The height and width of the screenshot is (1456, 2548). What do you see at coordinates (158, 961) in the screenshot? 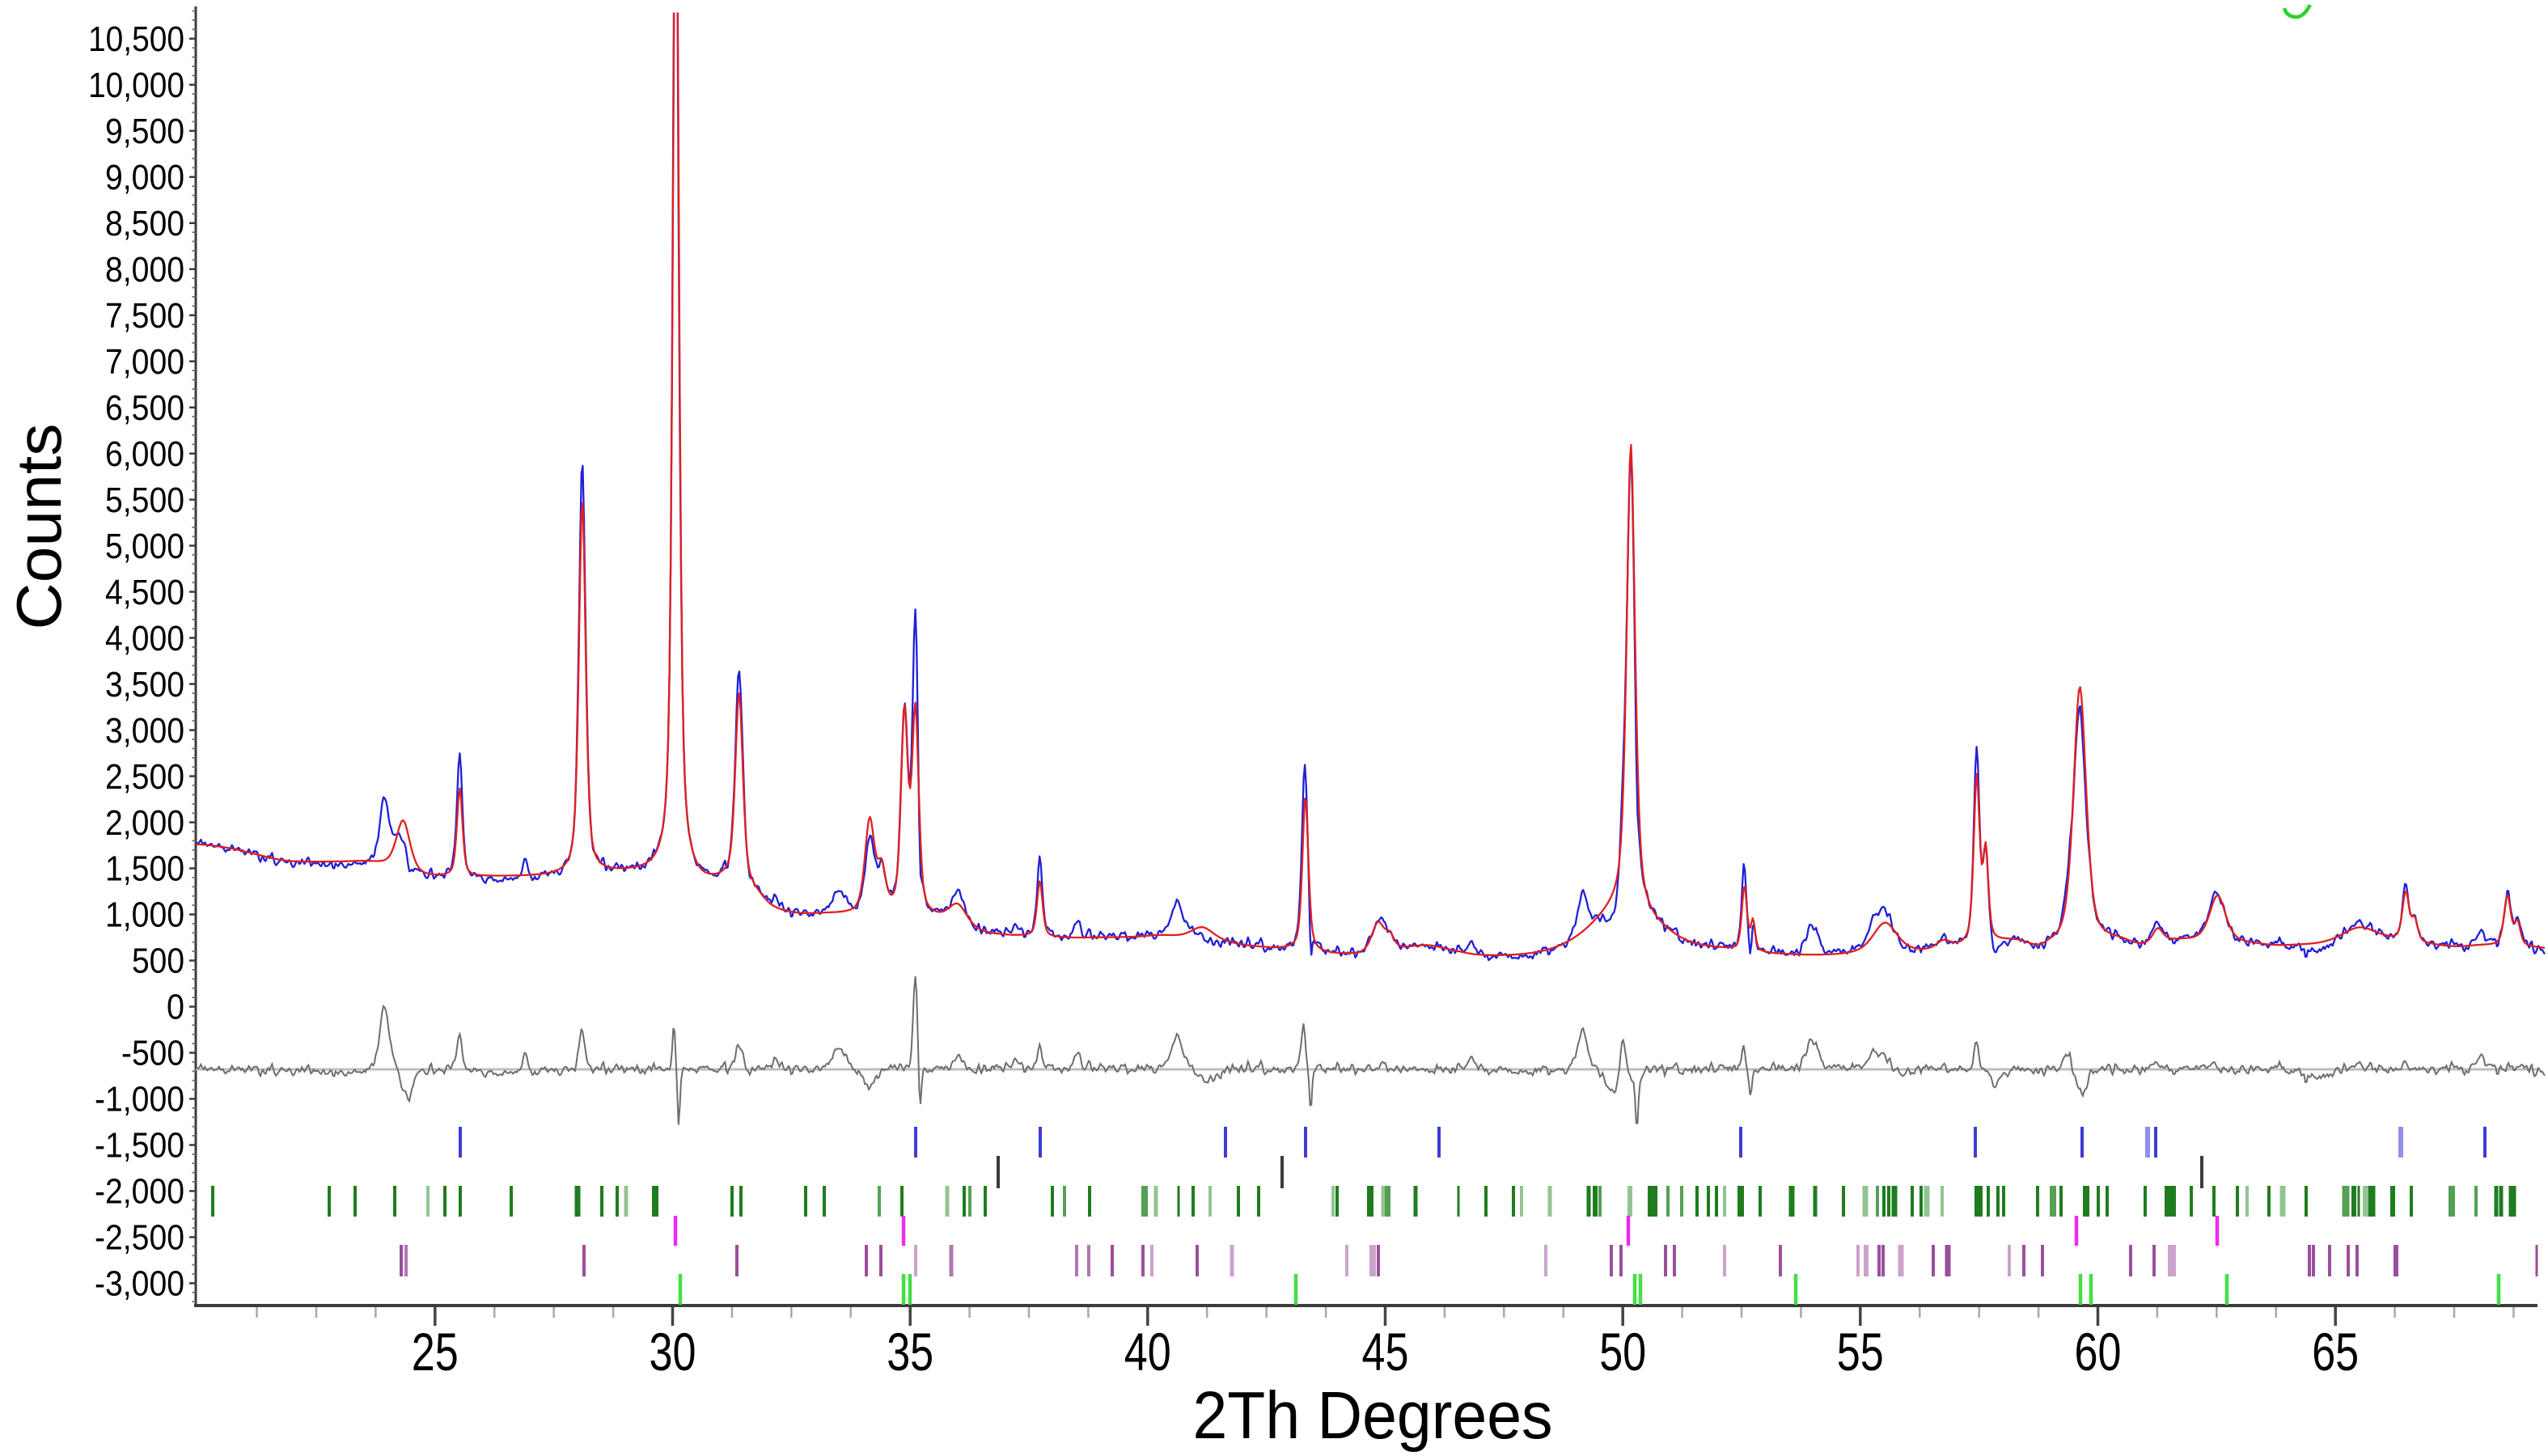
I see `svg-text: 500` at bounding box center [158, 961].